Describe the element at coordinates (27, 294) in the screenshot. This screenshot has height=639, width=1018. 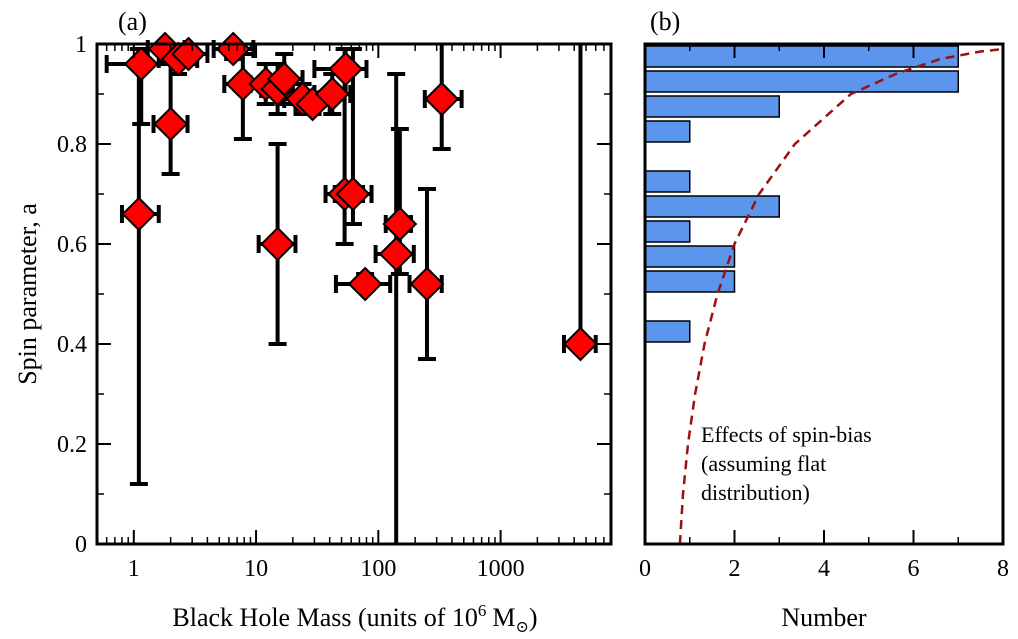
I see `panel-a-y-axis-title: Spin parameter, a` at that location.